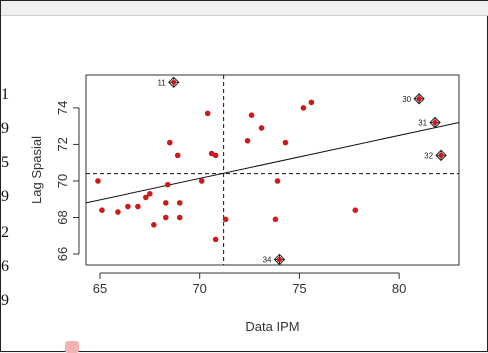 This screenshot has height=353, width=488. Describe the element at coordinates (5, 266) in the screenshot. I see `edge-digit: 6` at that location.